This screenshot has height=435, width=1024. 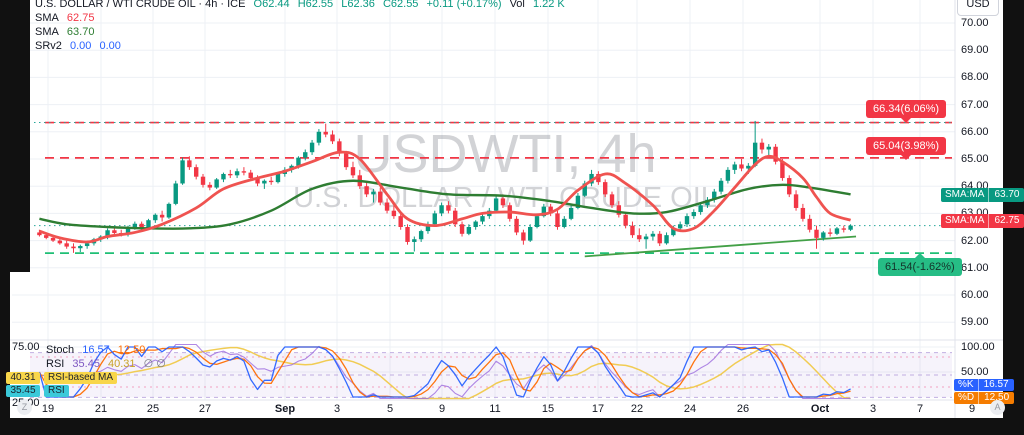 I want to click on rsi-ma-left-axis-badge: 40.31, so click(x=23, y=378).